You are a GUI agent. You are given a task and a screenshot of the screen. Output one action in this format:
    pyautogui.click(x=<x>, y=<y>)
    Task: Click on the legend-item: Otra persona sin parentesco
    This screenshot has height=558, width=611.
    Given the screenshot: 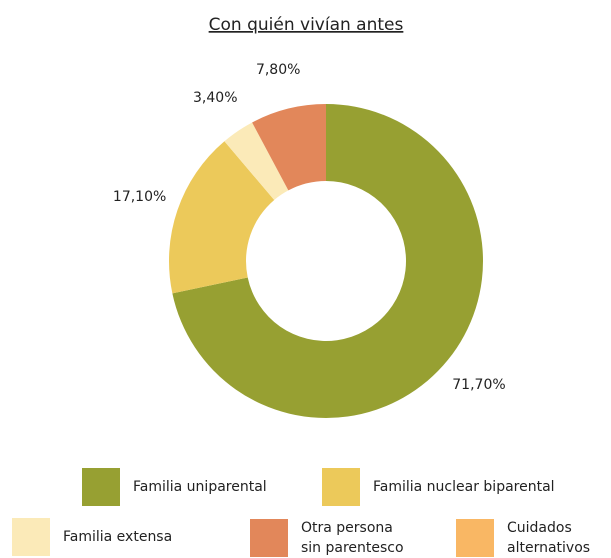 What is the action you would take?
    pyautogui.click(x=330, y=538)
    